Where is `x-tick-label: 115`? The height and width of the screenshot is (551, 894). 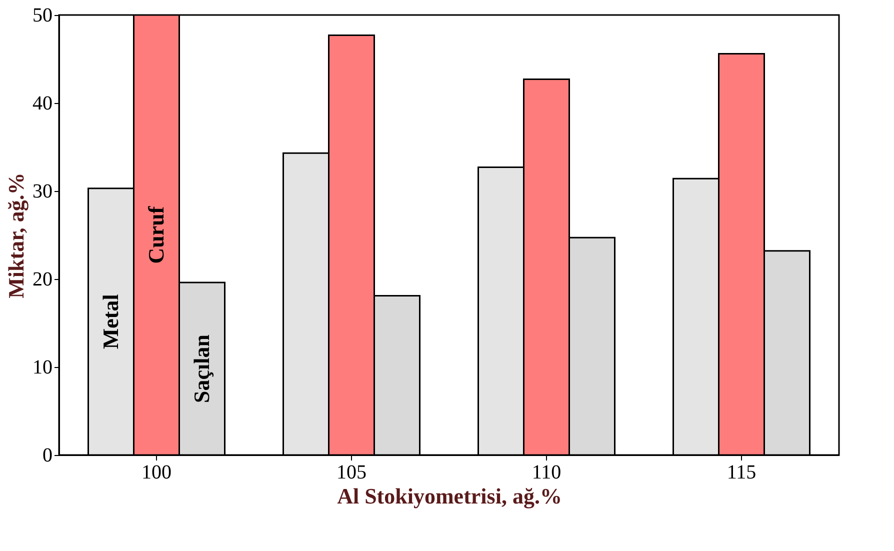
x-tick-label: 115 is located at coordinates (741, 473).